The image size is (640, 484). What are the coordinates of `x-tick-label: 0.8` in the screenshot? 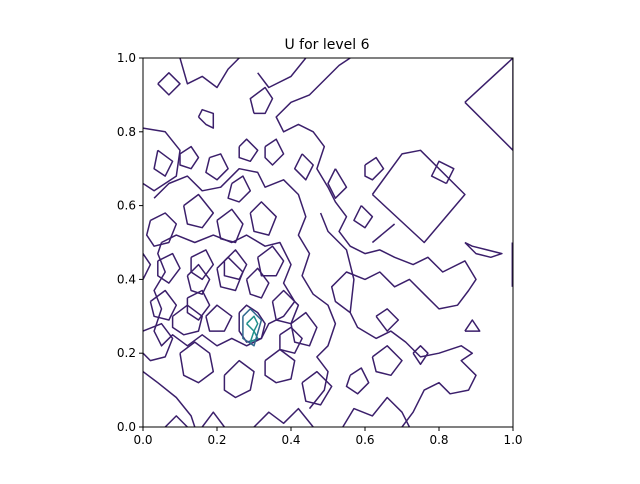 It's located at (438, 440).